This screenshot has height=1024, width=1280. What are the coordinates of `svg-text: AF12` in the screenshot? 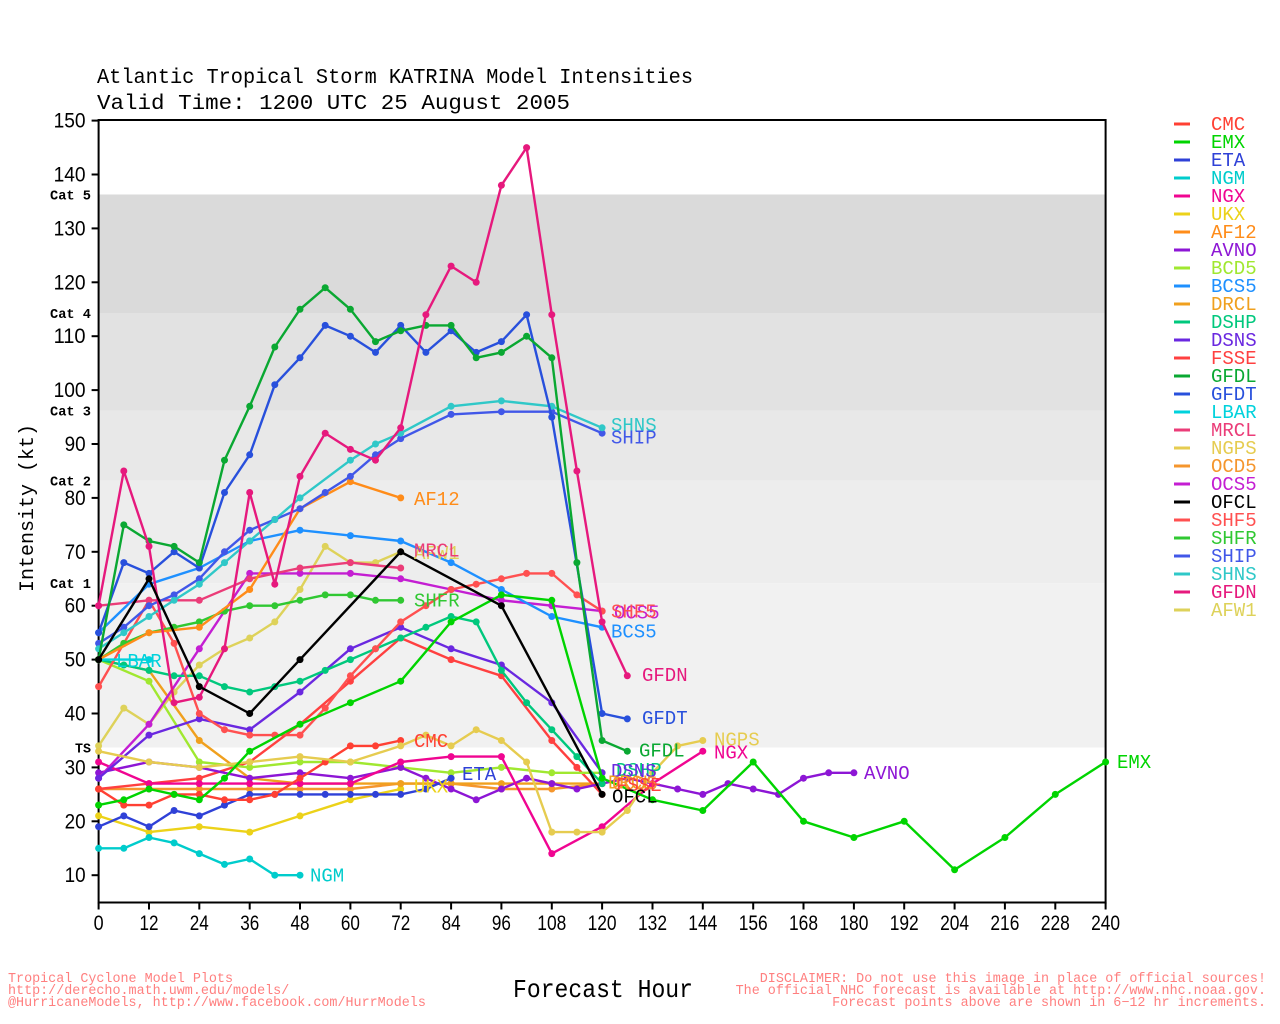 It's located at (1234, 233).